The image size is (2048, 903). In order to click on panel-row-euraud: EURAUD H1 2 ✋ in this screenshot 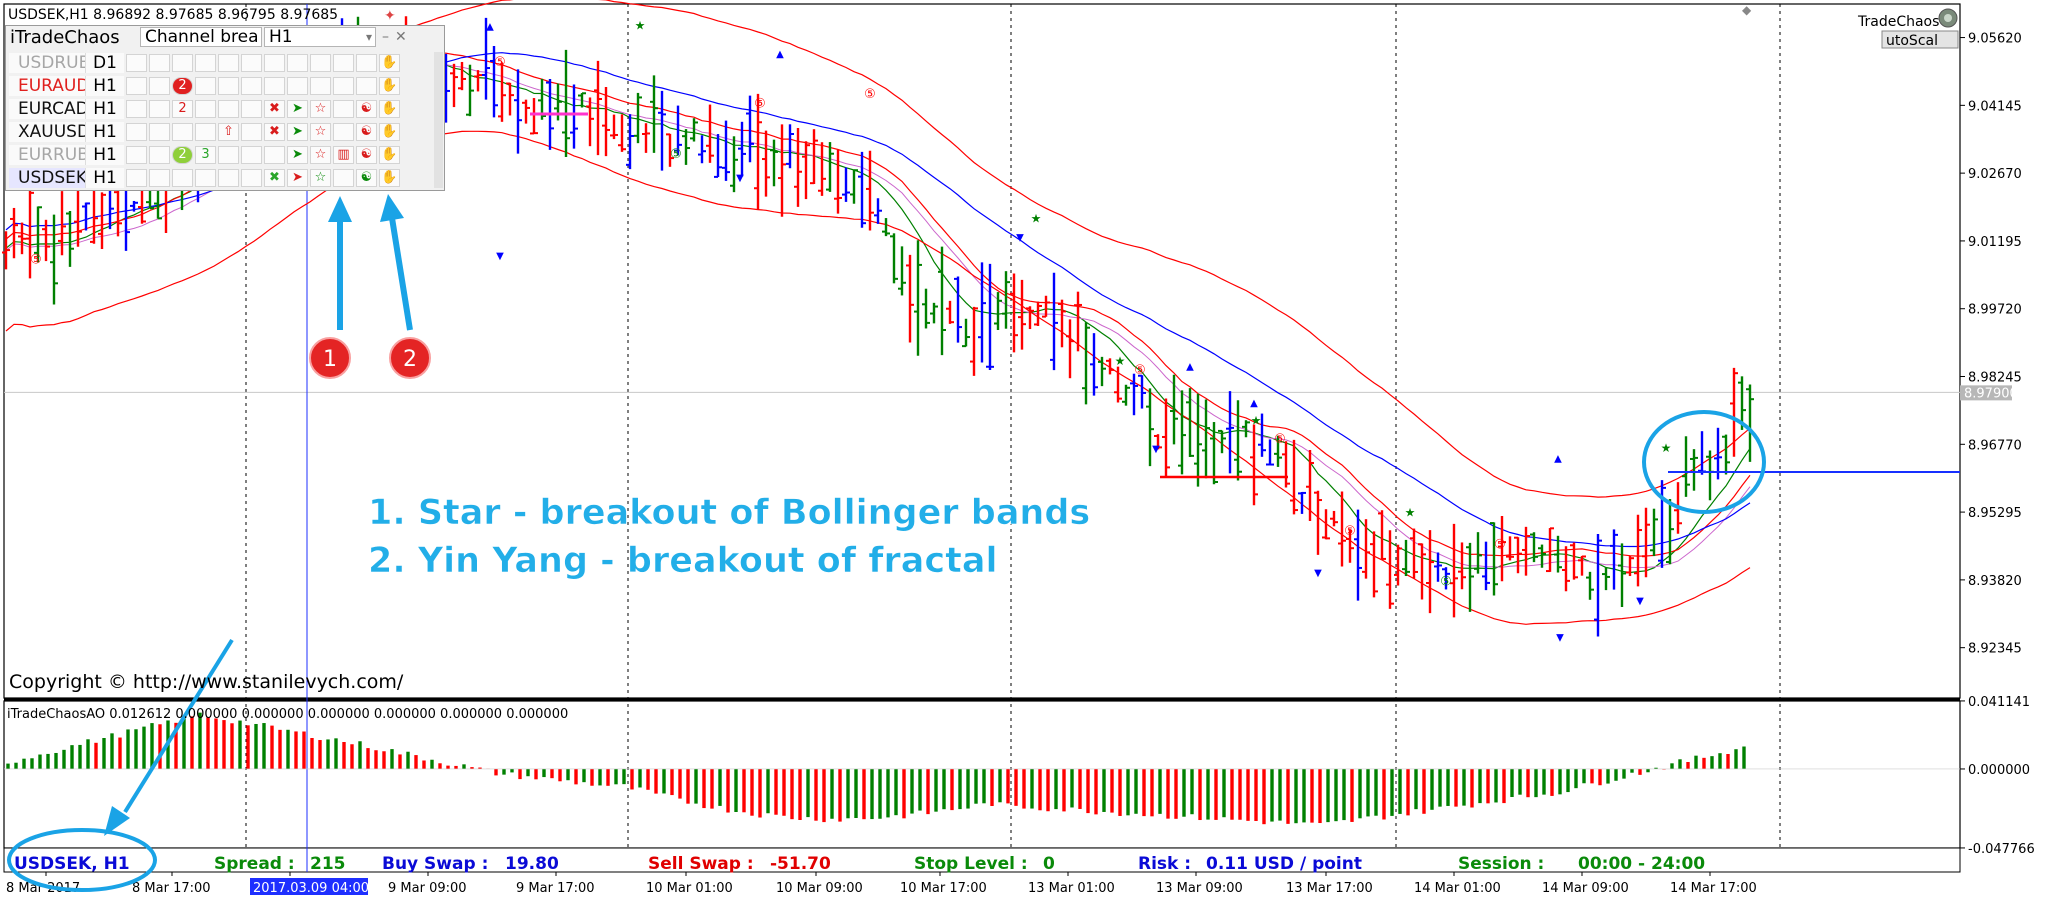, I will do `click(204, 85)`.